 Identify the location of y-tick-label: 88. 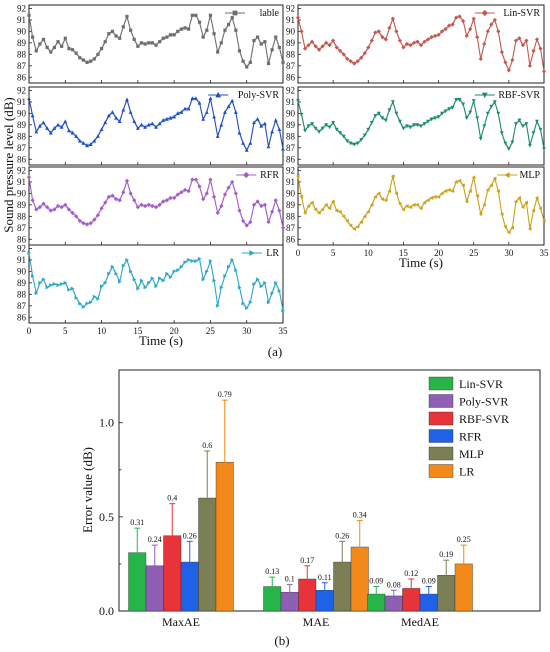
(22, 294).